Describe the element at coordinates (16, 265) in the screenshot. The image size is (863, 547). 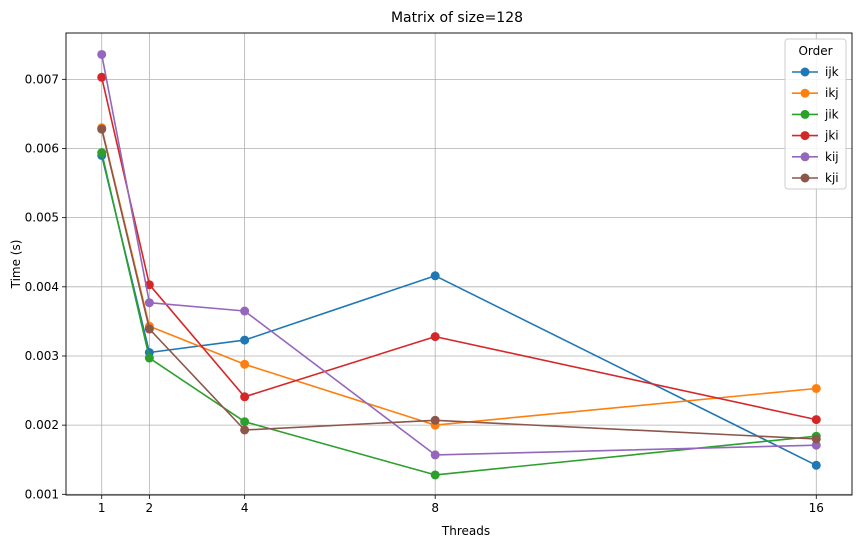
I see `y-axis-title: Time (s)` at that location.